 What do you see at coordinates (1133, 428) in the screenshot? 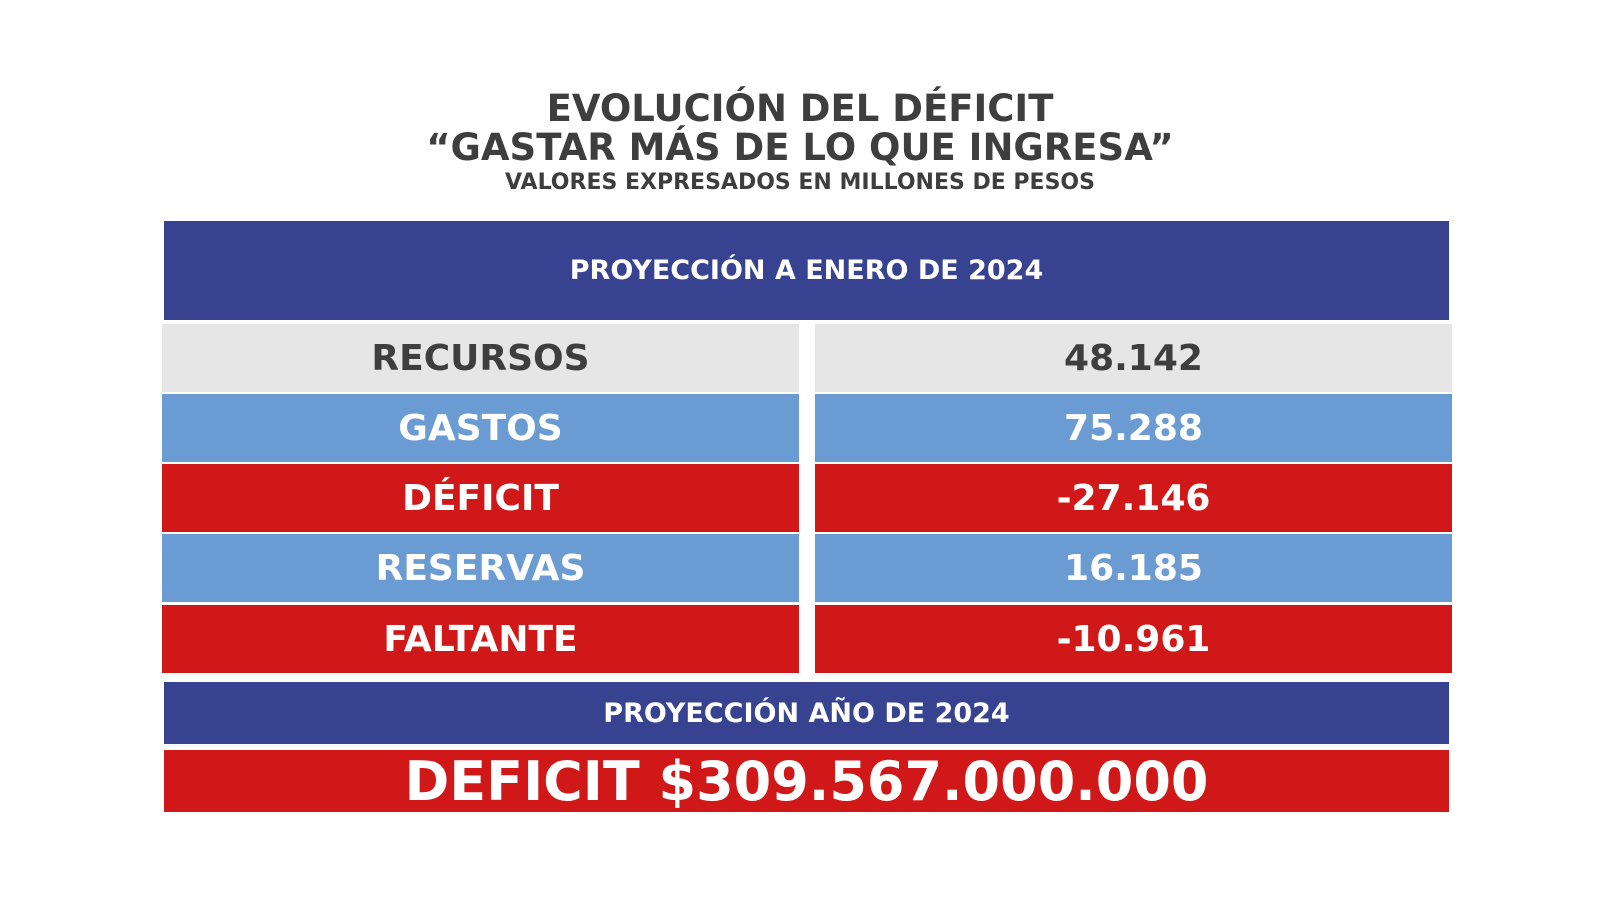
I see `row-value-1: 75.288` at bounding box center [1133, 428].